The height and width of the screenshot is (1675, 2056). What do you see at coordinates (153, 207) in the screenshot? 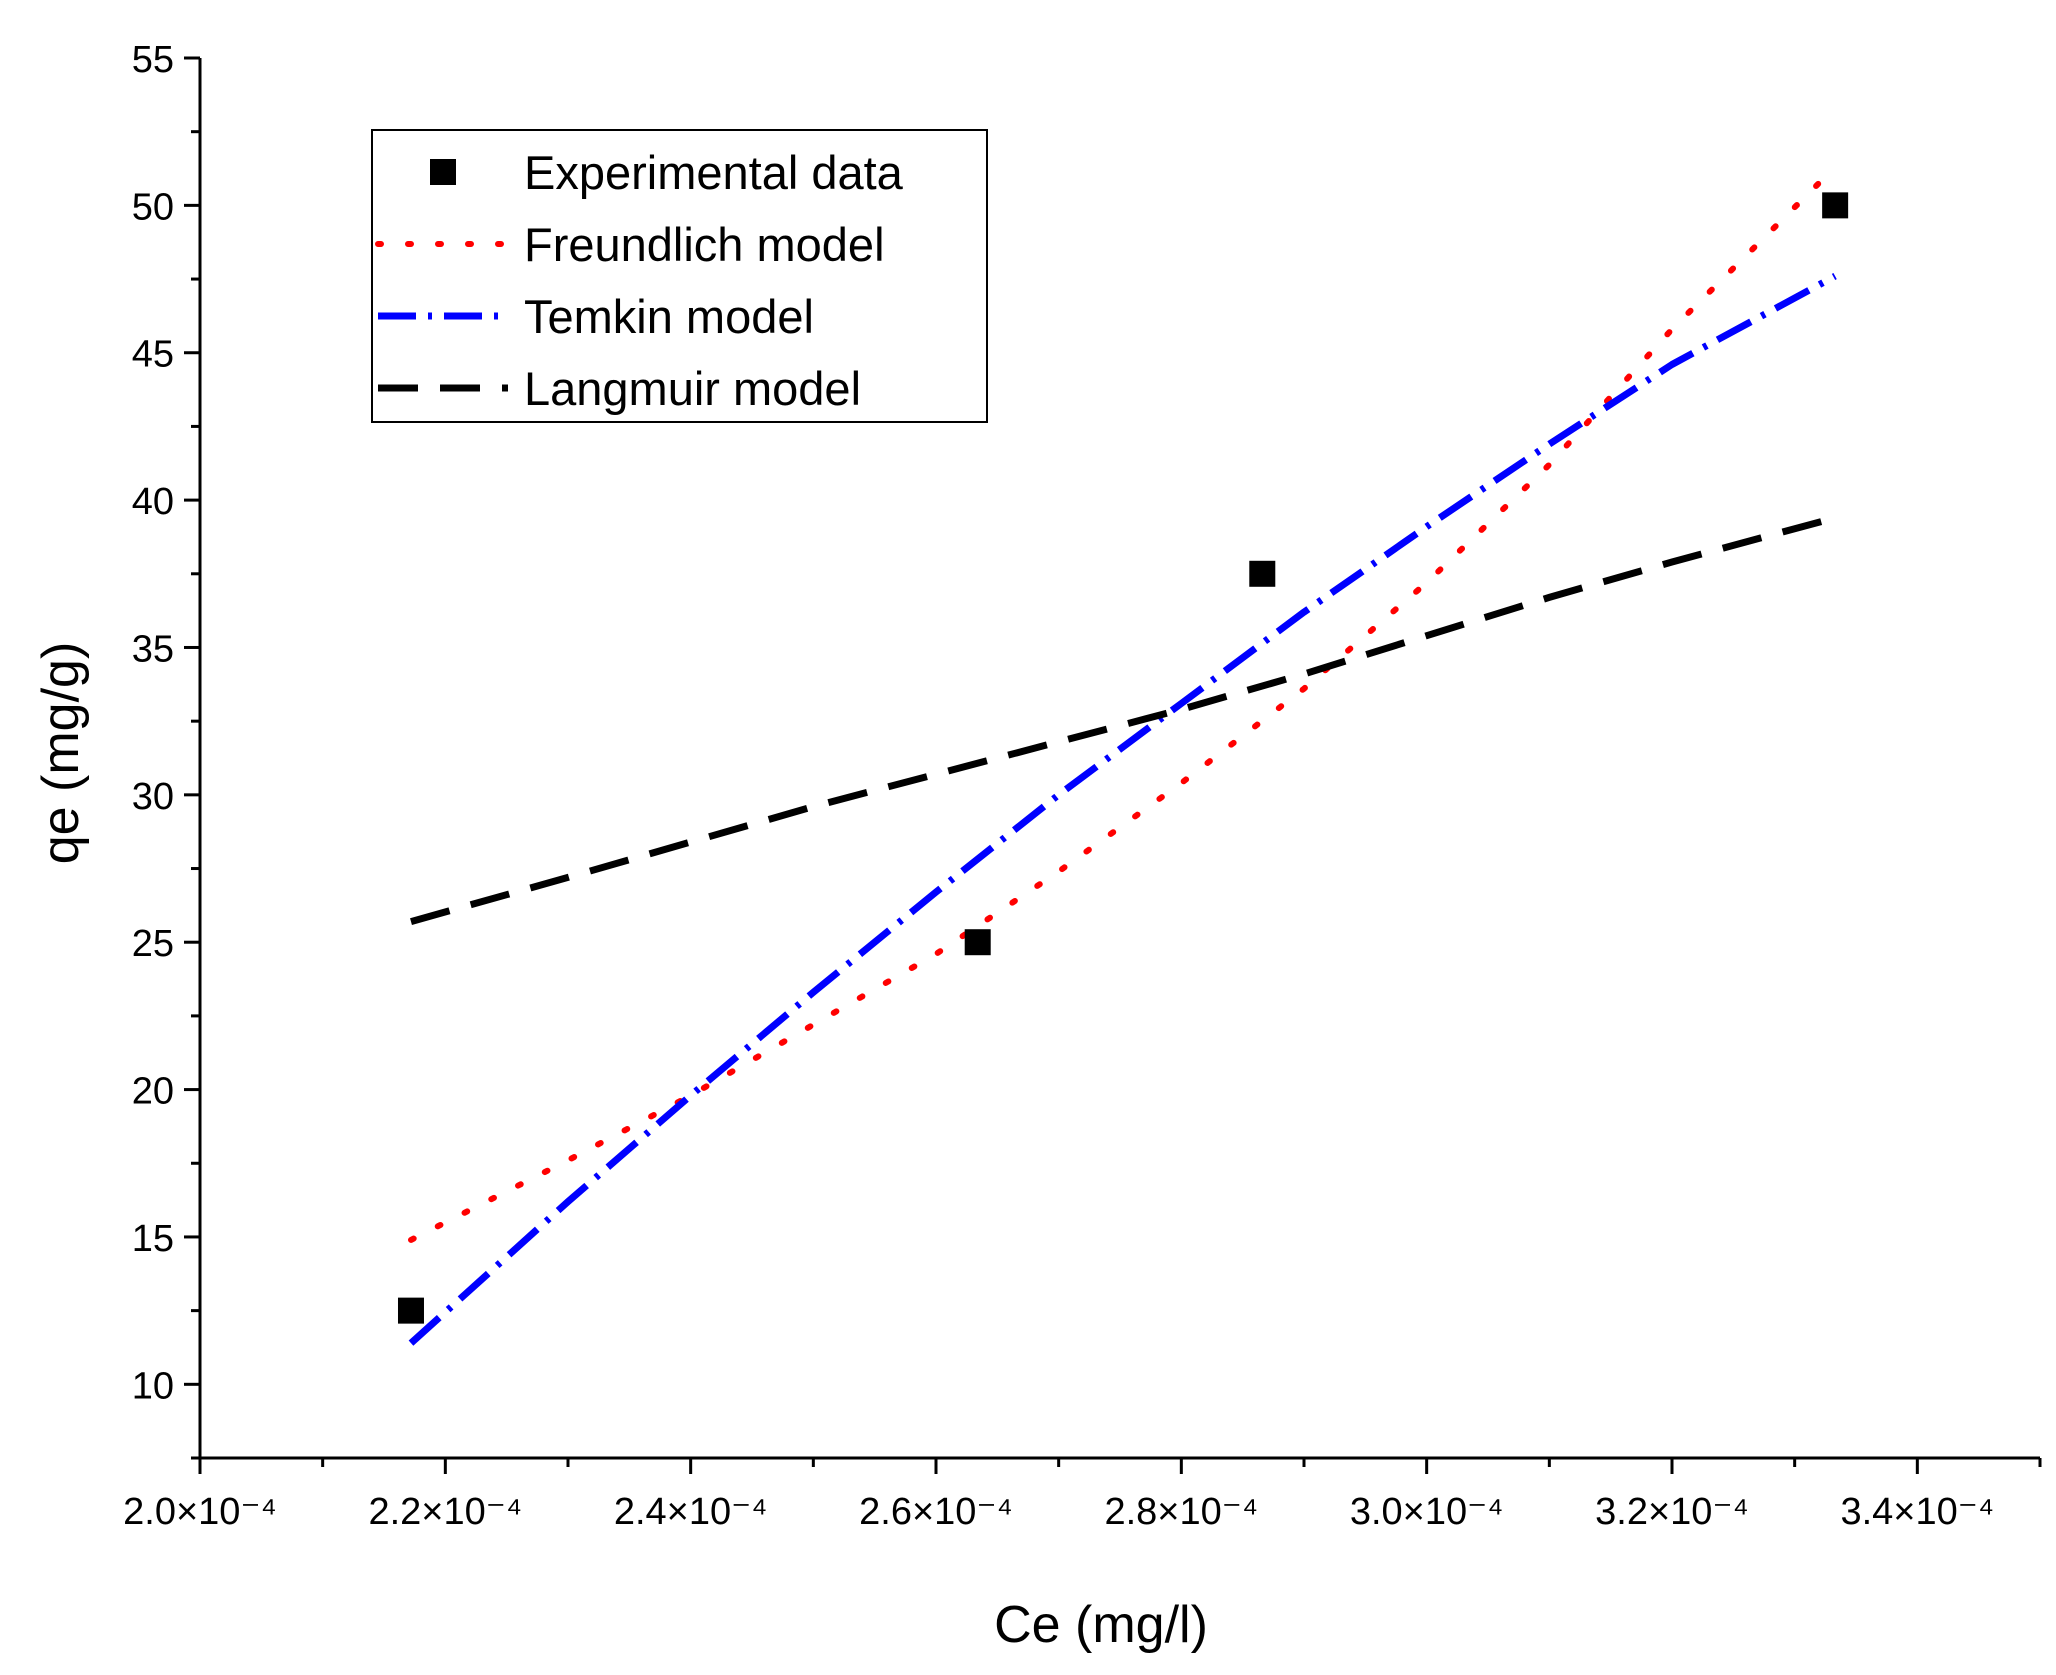
I see `y-tick-label: 50` at bounding box center [153, 207].